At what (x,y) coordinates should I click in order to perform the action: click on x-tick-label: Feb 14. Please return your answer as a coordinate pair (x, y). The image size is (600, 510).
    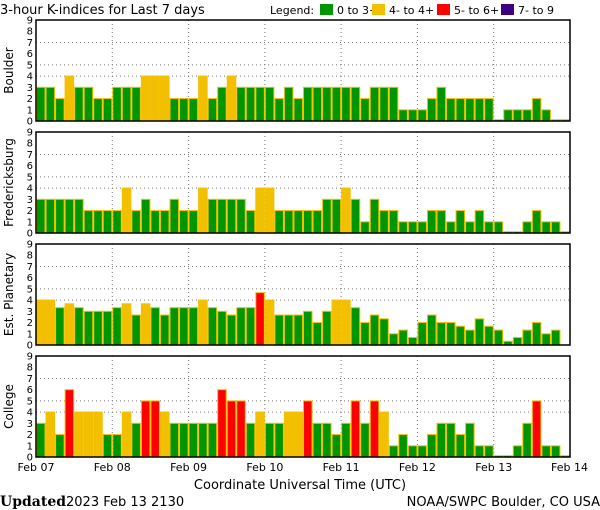
    Looking at the image, I should click on (569, 467).